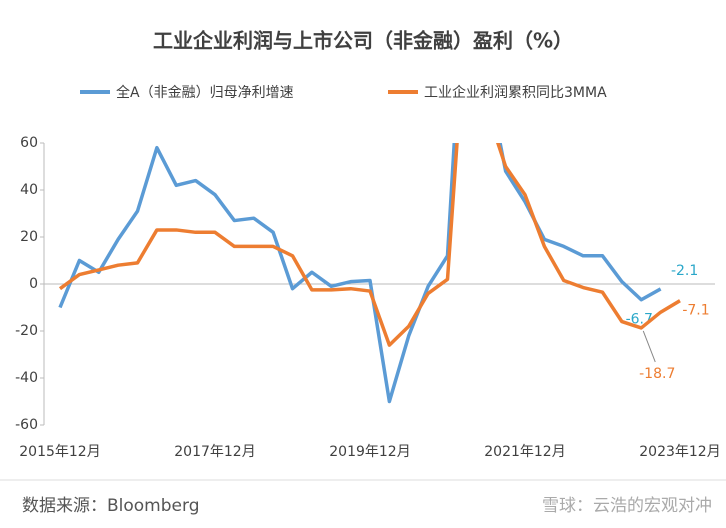 The width and height of the screenshot is (726, 528). Describe the element at coordinates (369, 452) in the screenshot. I see `x-tick-label: 2019年12月` at that location.